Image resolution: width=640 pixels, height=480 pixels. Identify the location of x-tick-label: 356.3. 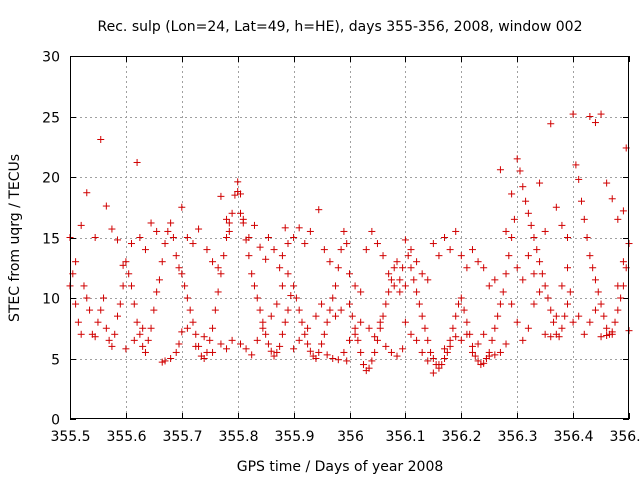
(517, 437).